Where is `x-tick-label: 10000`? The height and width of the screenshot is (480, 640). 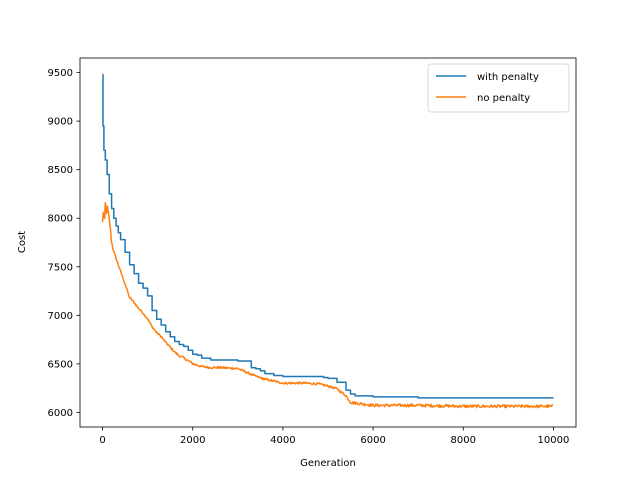 x-tick-label: 10000 is located at coordinates (554, 440).